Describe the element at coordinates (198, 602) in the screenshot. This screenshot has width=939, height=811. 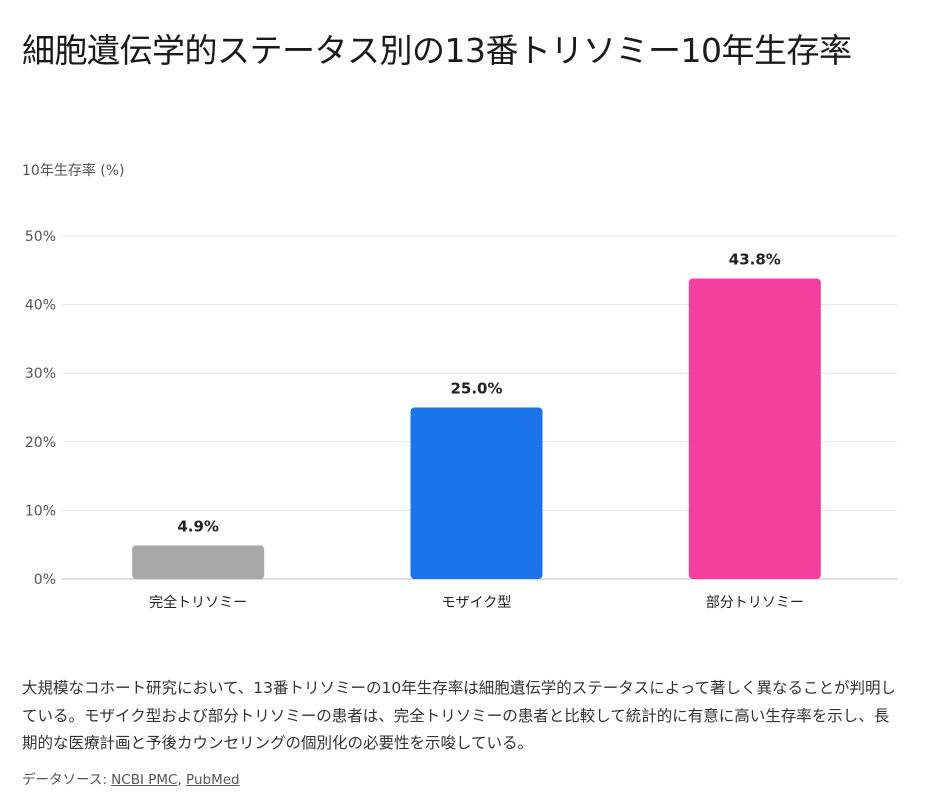
I see `x-tick-label: 完全トリソミー` at that location.